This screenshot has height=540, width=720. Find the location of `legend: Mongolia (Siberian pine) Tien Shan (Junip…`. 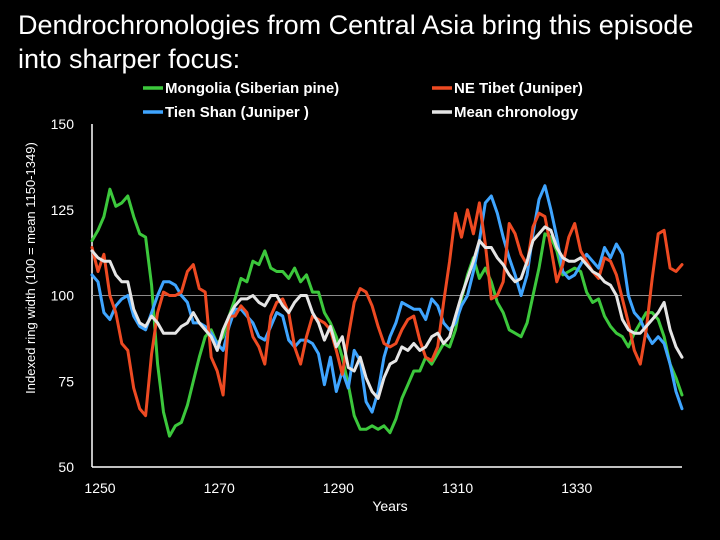

legend: Mongolia (Siberian pine) Tien Shan (Junip… is located at coordinates (363, 100).